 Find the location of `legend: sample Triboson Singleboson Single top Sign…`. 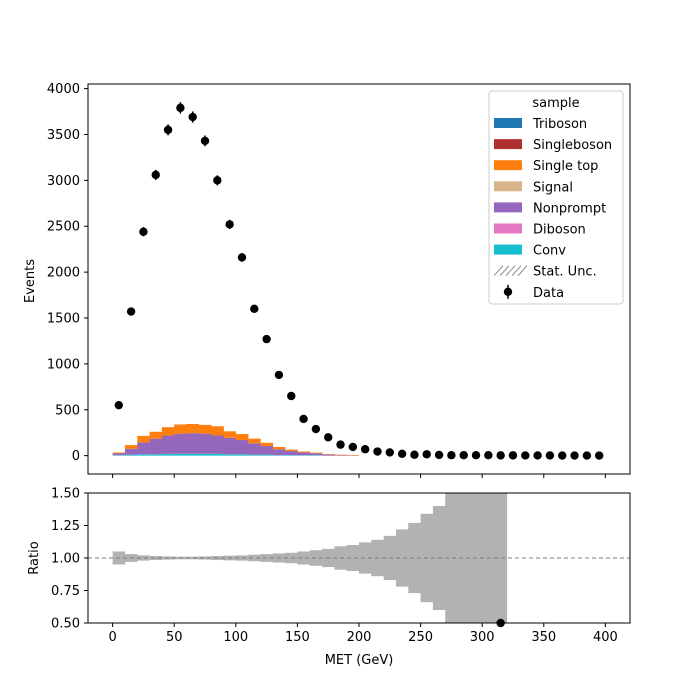

legend: sample Triboson Singleboson Single top Sign… is located at coordinates (556, 197).